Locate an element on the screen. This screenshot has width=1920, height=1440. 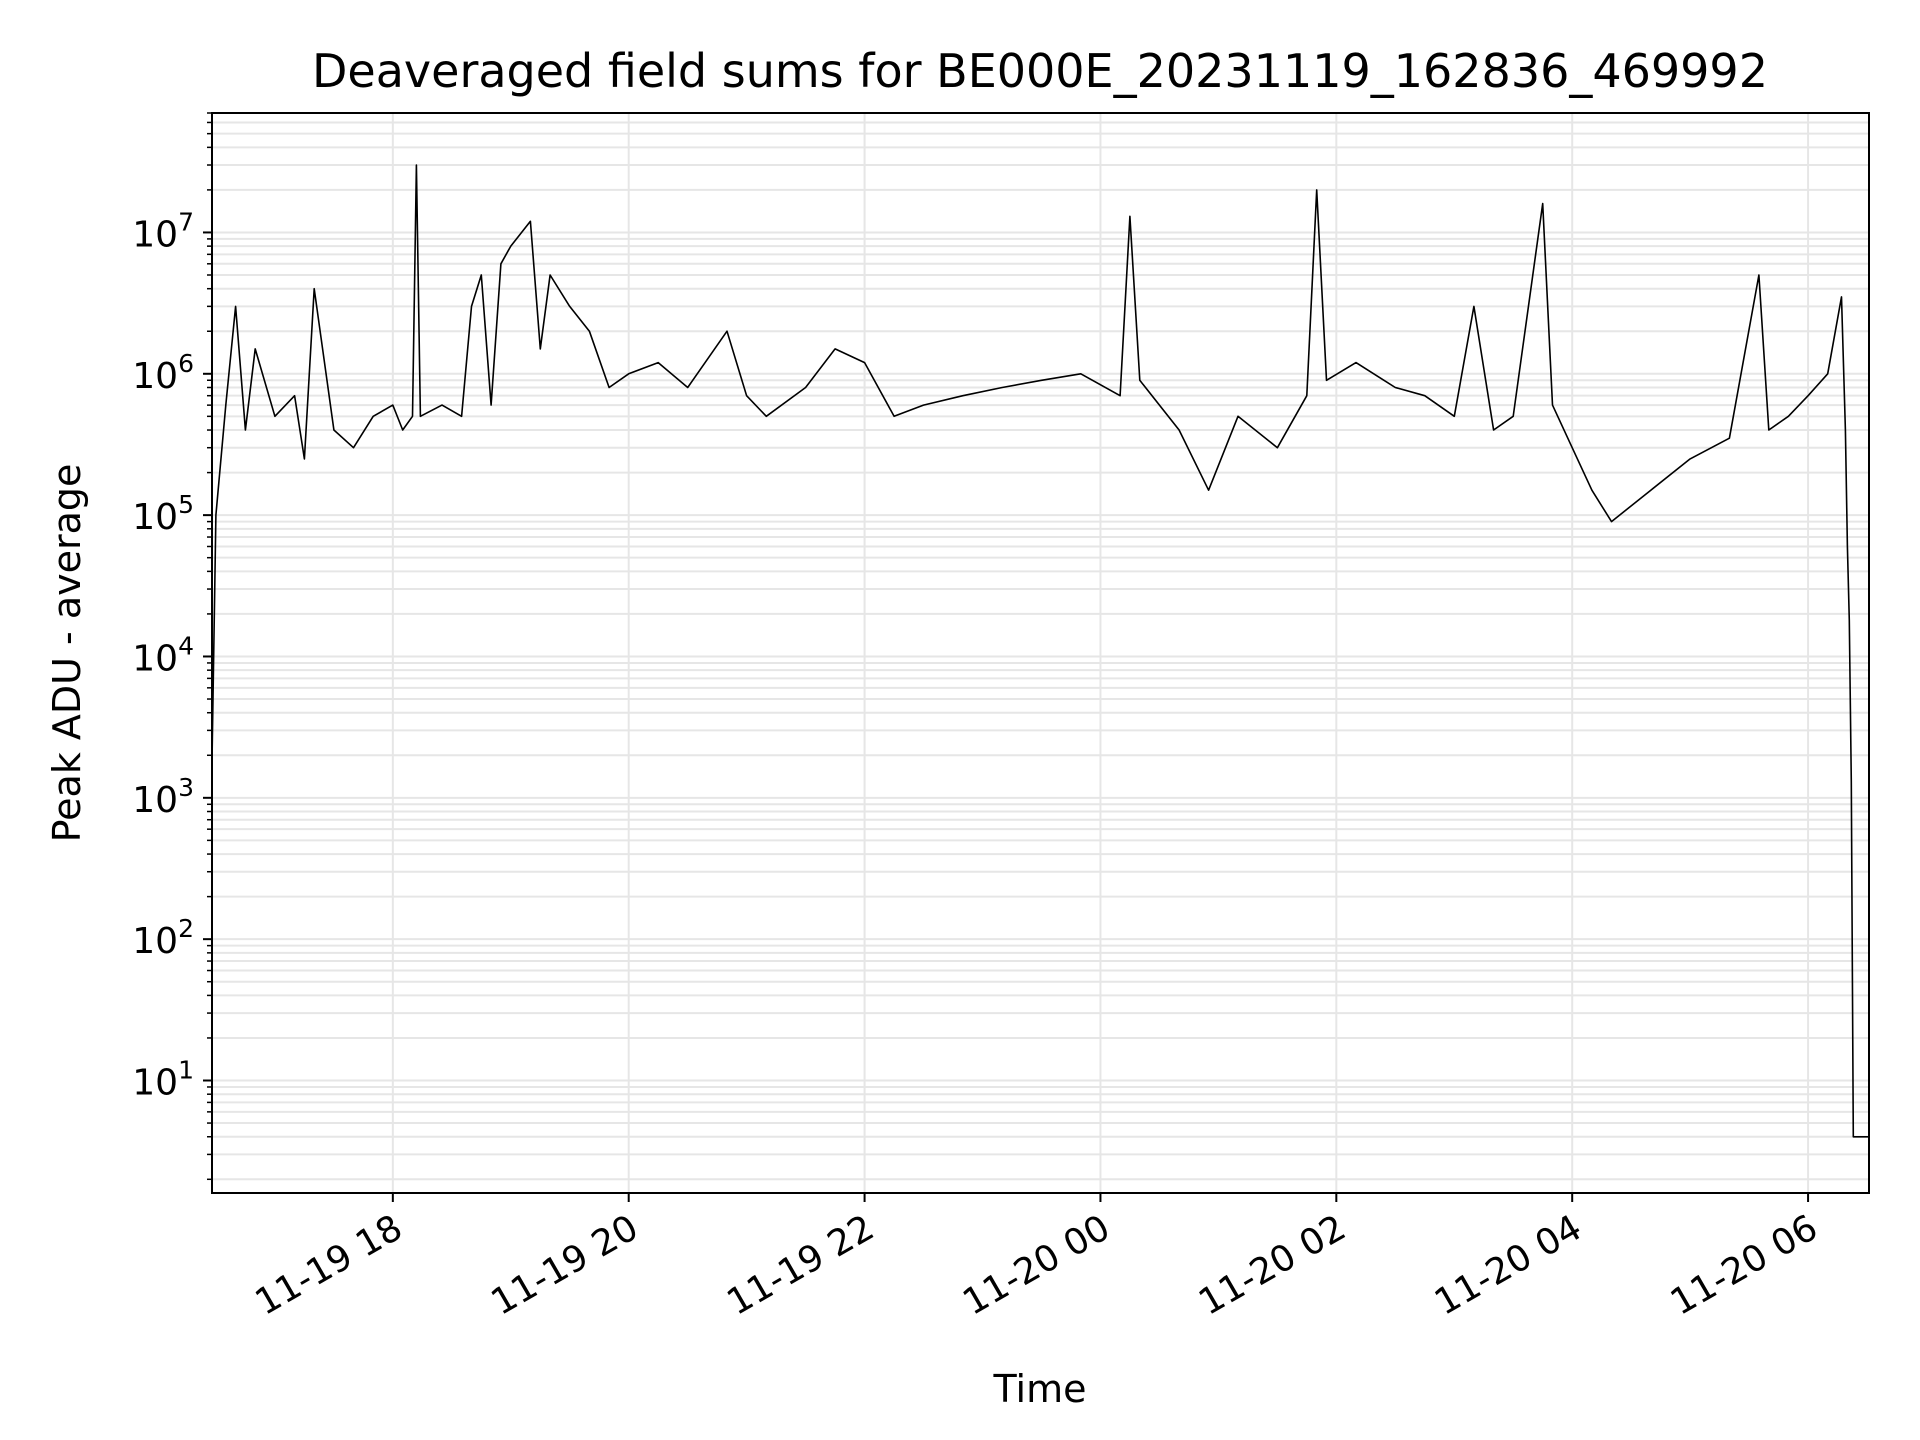
y-tick-label: 10⁵ is located at coordinates (163, 514).